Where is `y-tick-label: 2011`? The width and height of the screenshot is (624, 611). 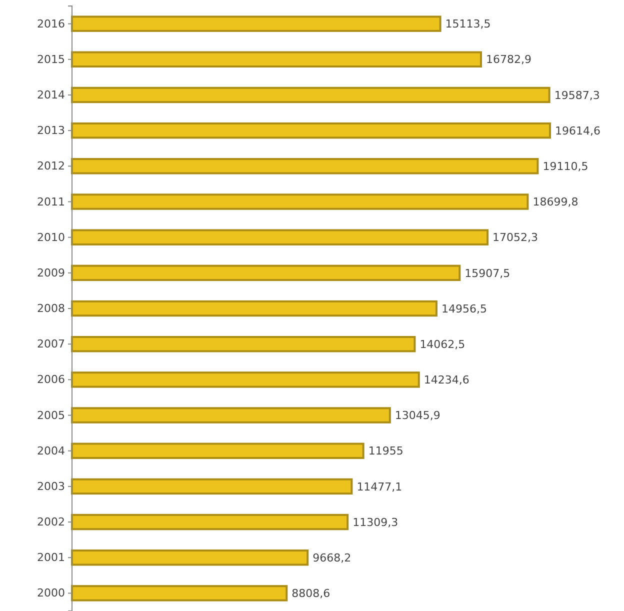 y-tick-label: 2011 is located at coordinates (51, 201).